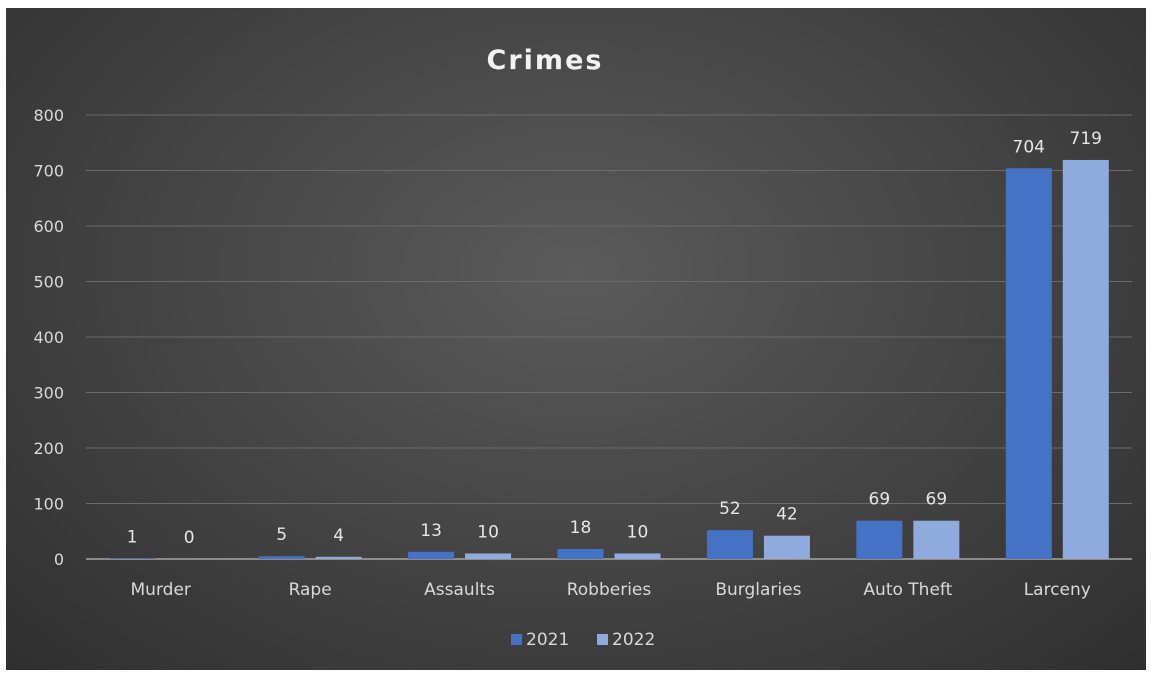 The image size is (1151, 675). What do you see at coordinates (132, 558) in the screenshot?
I see `bar-2021-murder` at bounding box center [132, 558].